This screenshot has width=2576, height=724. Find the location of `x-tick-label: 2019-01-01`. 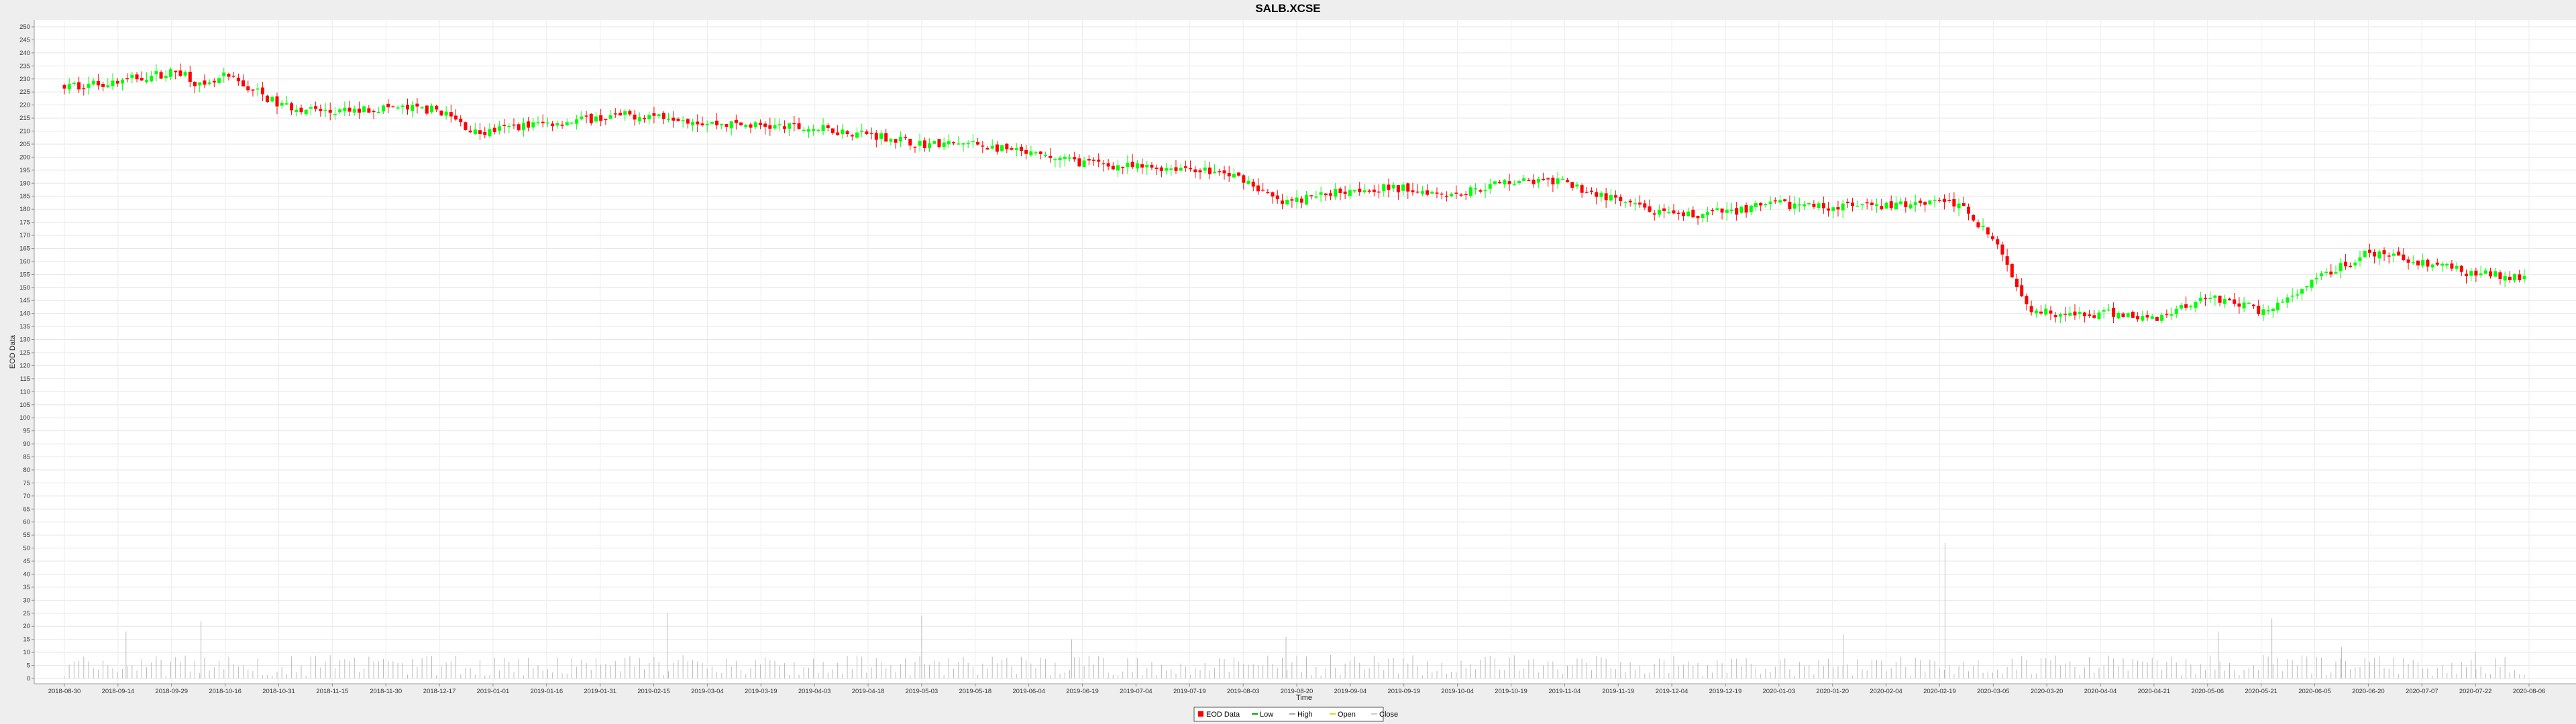

x-tick-label: 2019-01-01 is located at coordinates (493, 691).